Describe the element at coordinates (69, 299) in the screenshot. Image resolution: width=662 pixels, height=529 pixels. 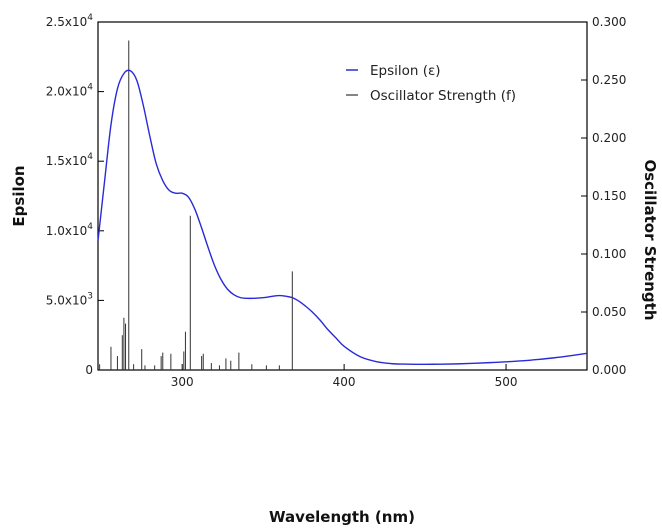
I see `left-y-tick-label: 5.0x10³` at that location.